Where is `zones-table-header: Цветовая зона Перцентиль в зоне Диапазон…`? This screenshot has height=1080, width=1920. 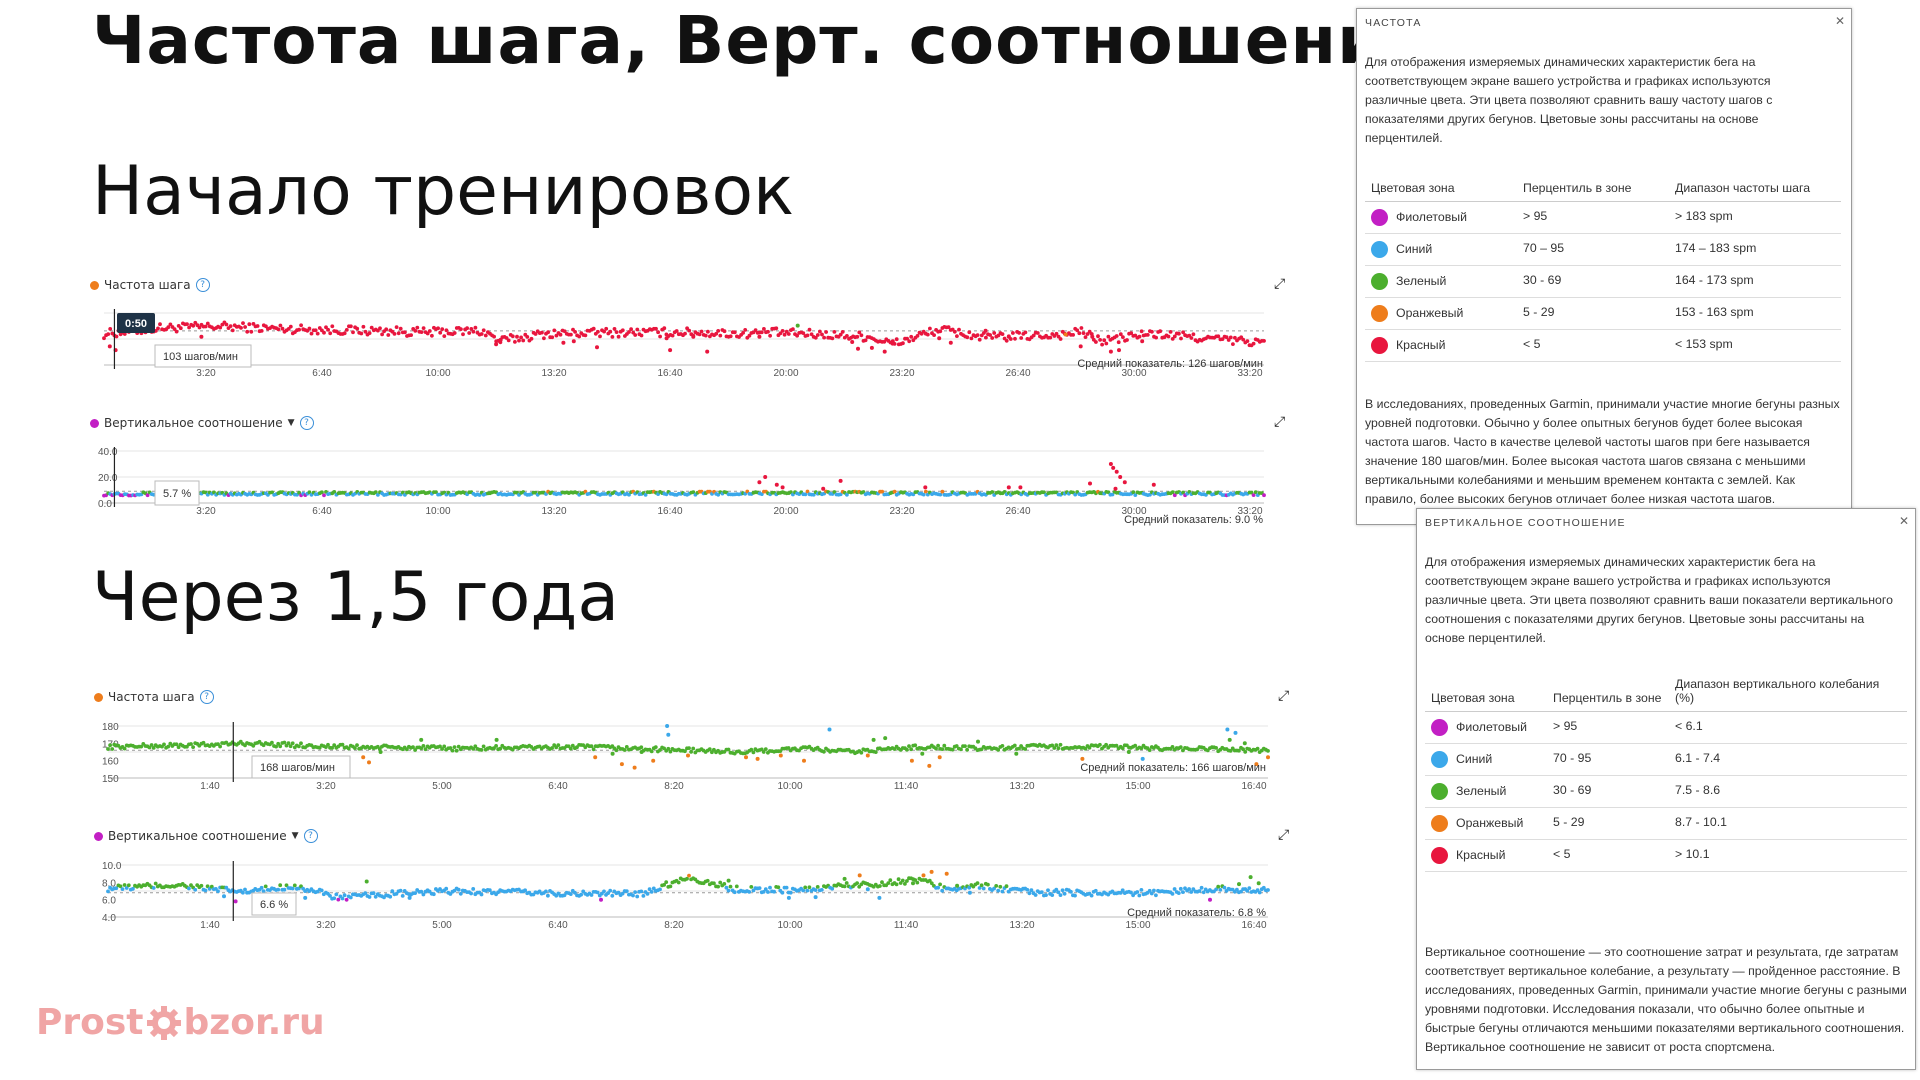 zones-table-header: Цветовая зона Перцентиль в зоне Диапазон… is located at coordinates (1603, 189).